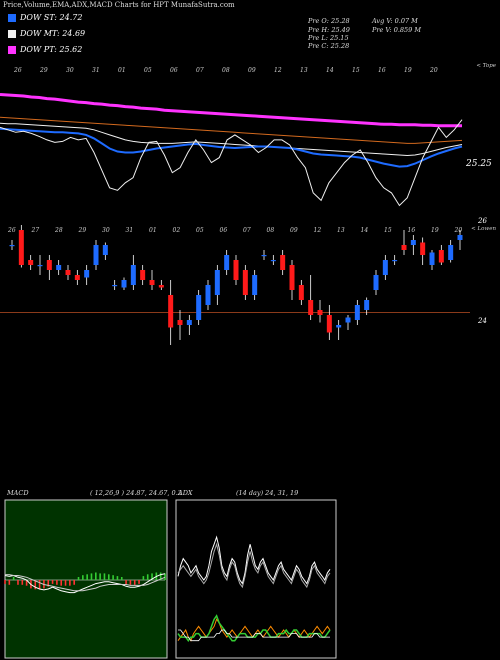 The height and width of the screenshot is (660, 500). I want to click on macd-title-text: MACD, so click(18, 493).